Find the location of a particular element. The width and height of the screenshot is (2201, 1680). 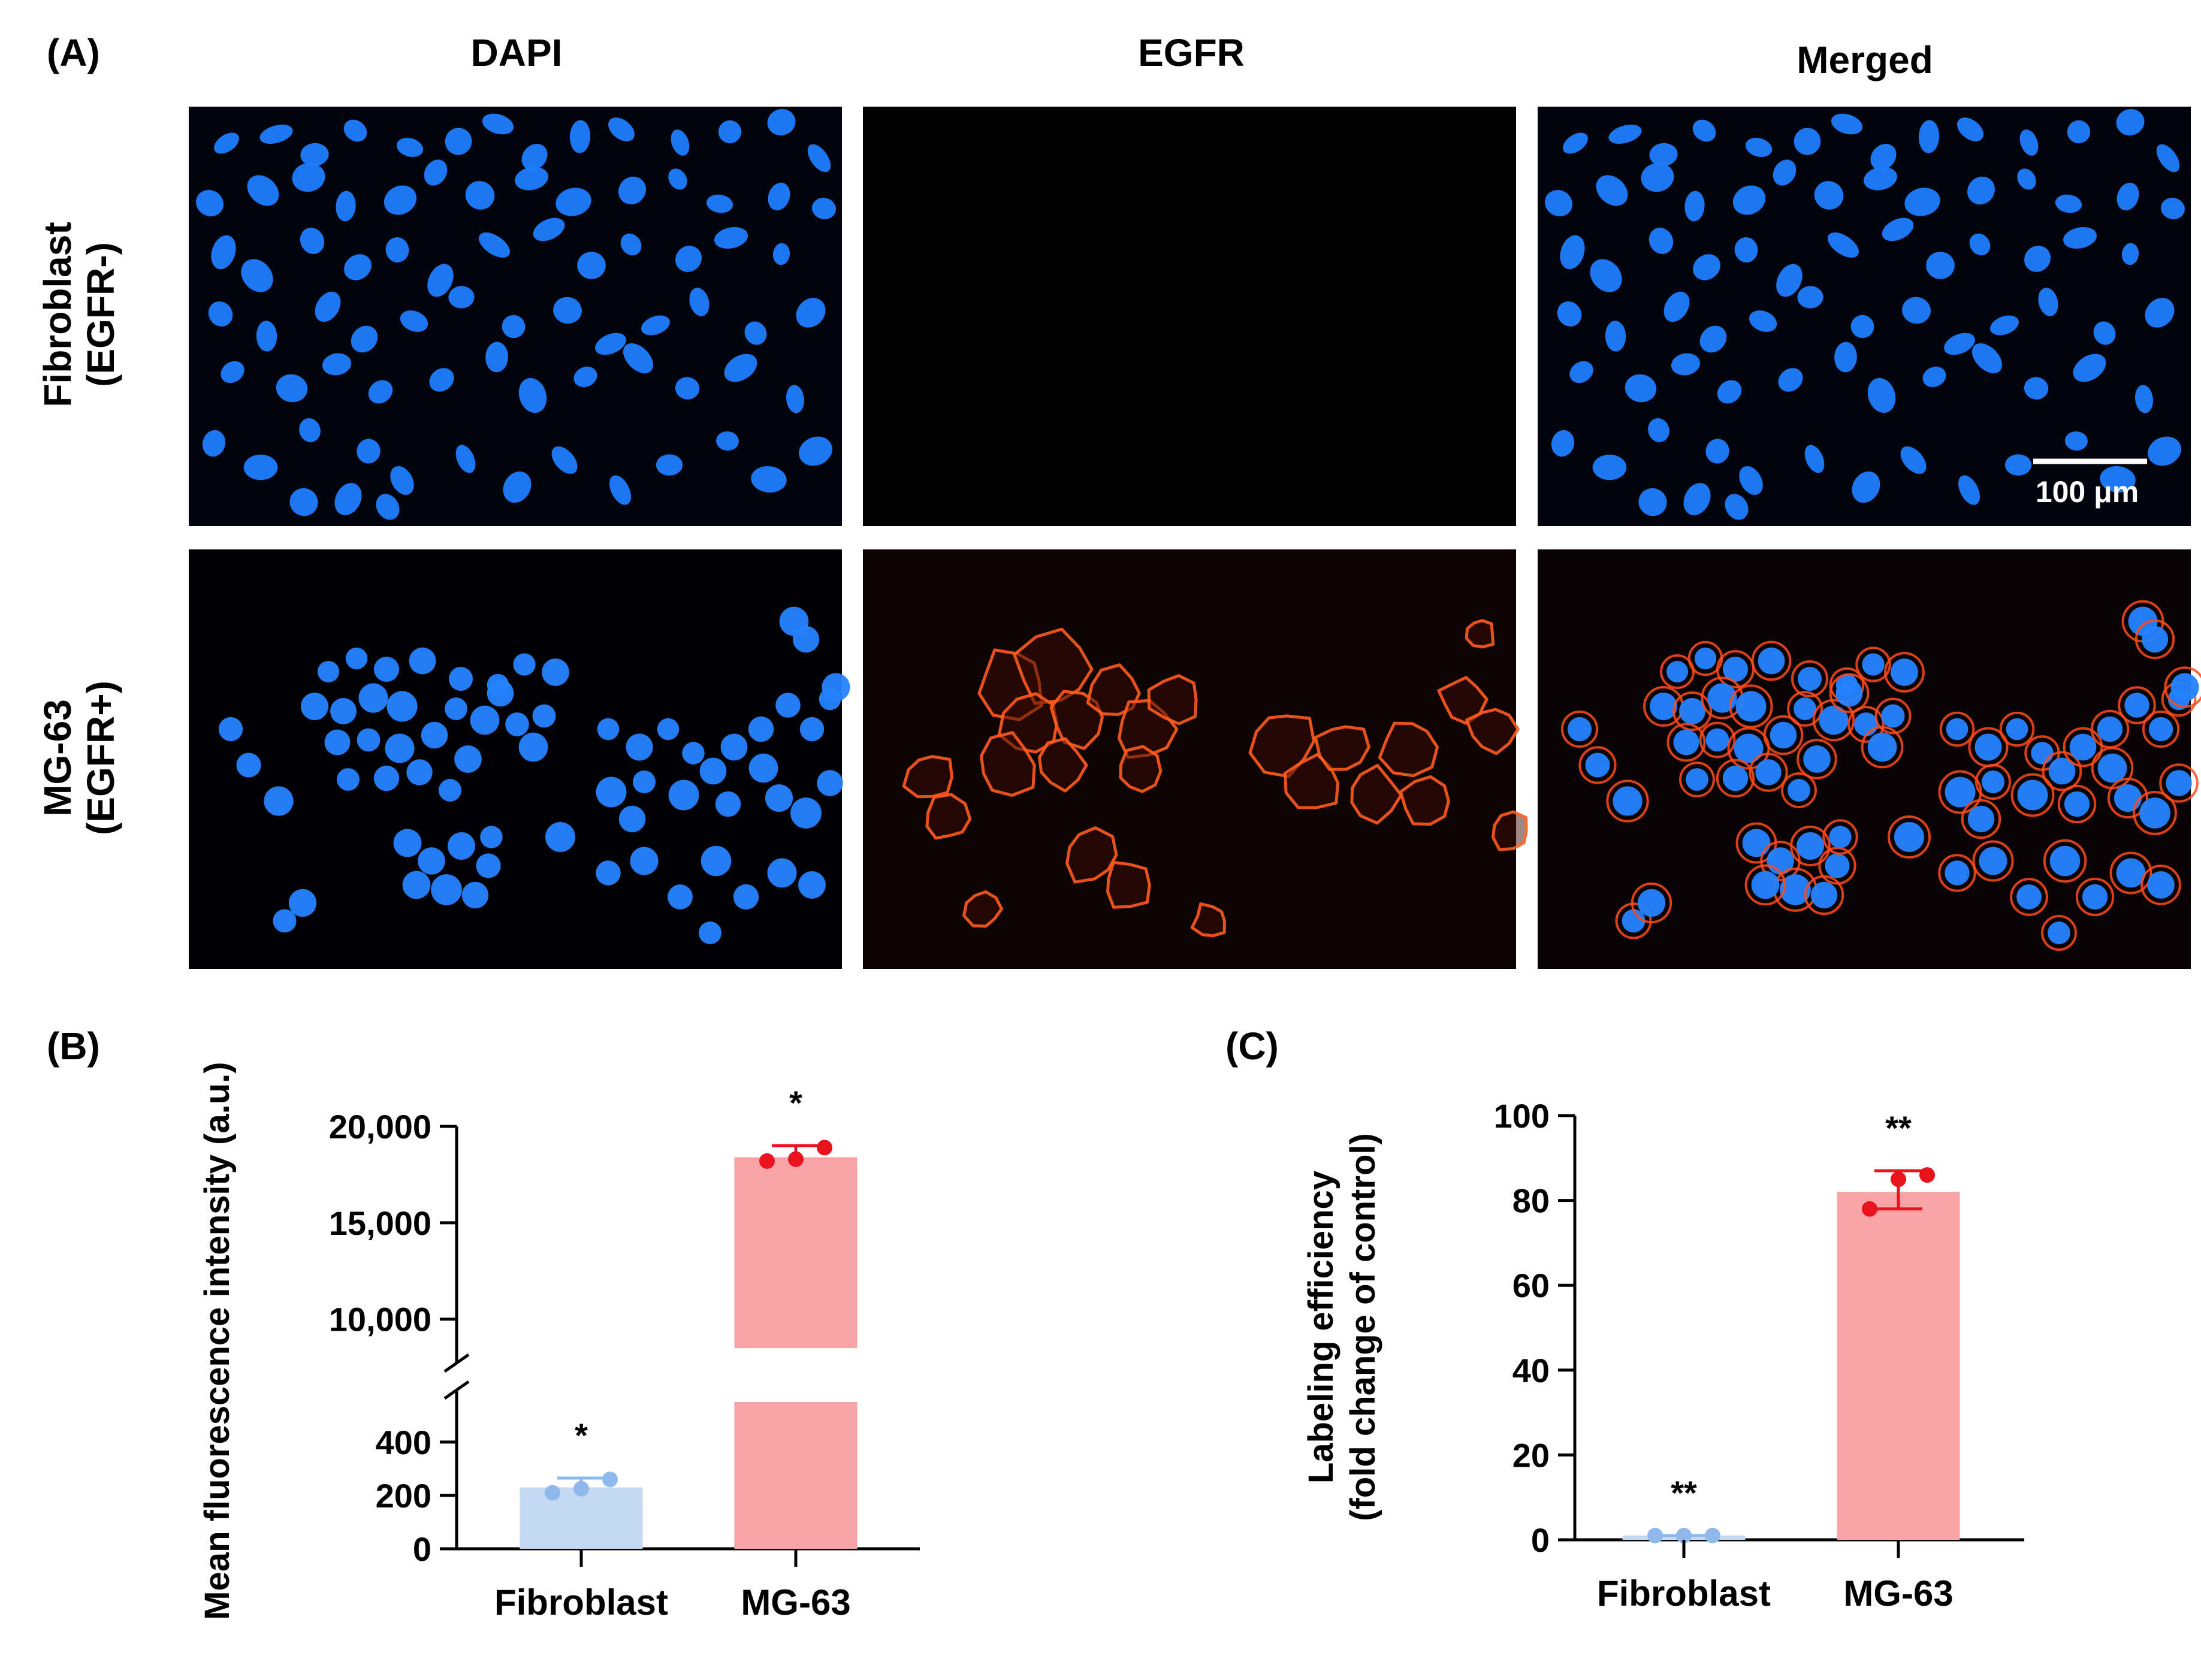

significance-label: ** is located at coordinates (1684, 1493).